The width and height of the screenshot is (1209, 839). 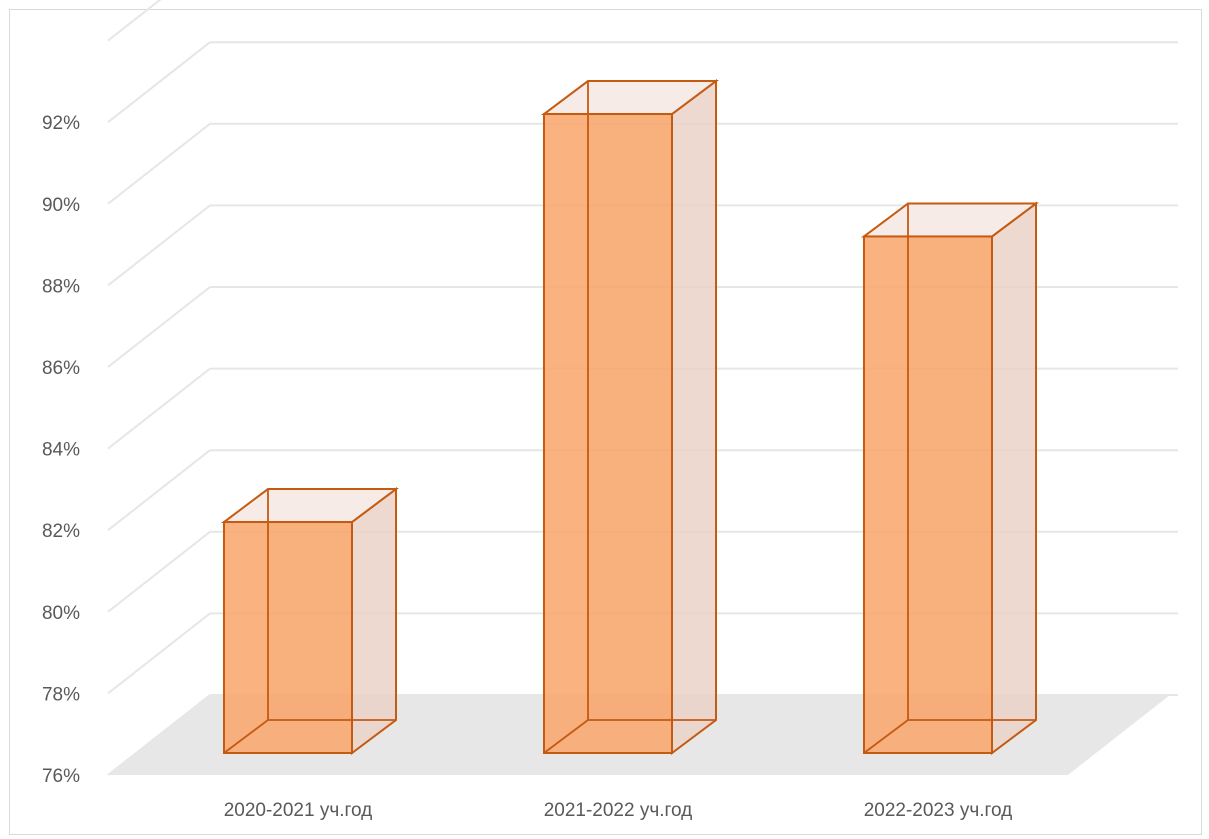 I want to click on x-category-label: 2022-2023 уч.год, so click(x=938, y=810).